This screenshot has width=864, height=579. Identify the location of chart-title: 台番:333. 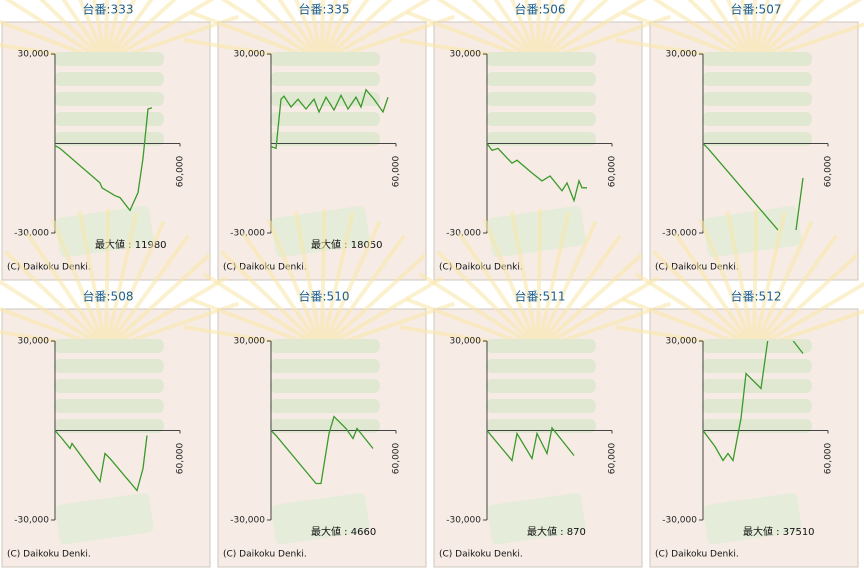
(108, 9).